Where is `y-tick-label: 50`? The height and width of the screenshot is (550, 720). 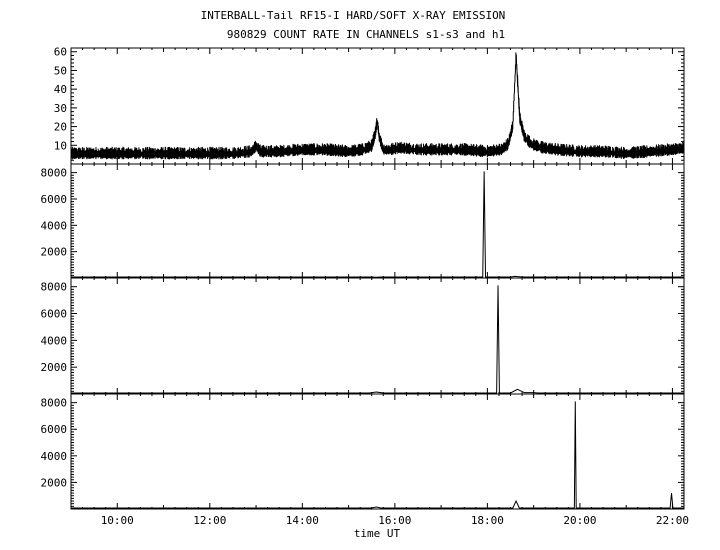 y-tick-label: 50 is located at coordinates (60, 70).